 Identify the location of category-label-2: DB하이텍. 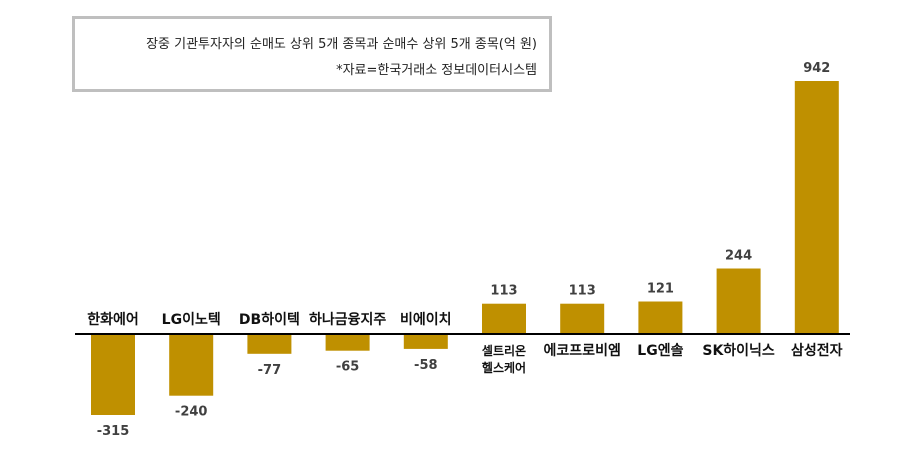
(269, 319).